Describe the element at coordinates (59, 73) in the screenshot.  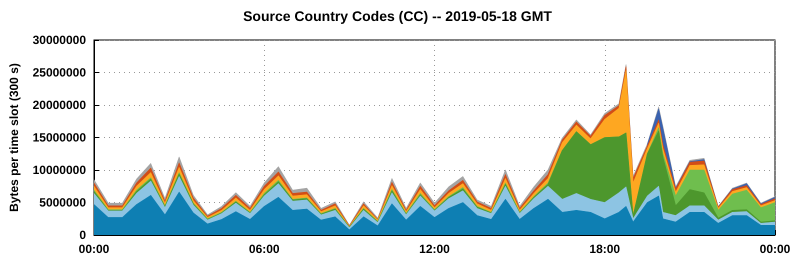
I see `y-tick-label: 25000000` at that location.